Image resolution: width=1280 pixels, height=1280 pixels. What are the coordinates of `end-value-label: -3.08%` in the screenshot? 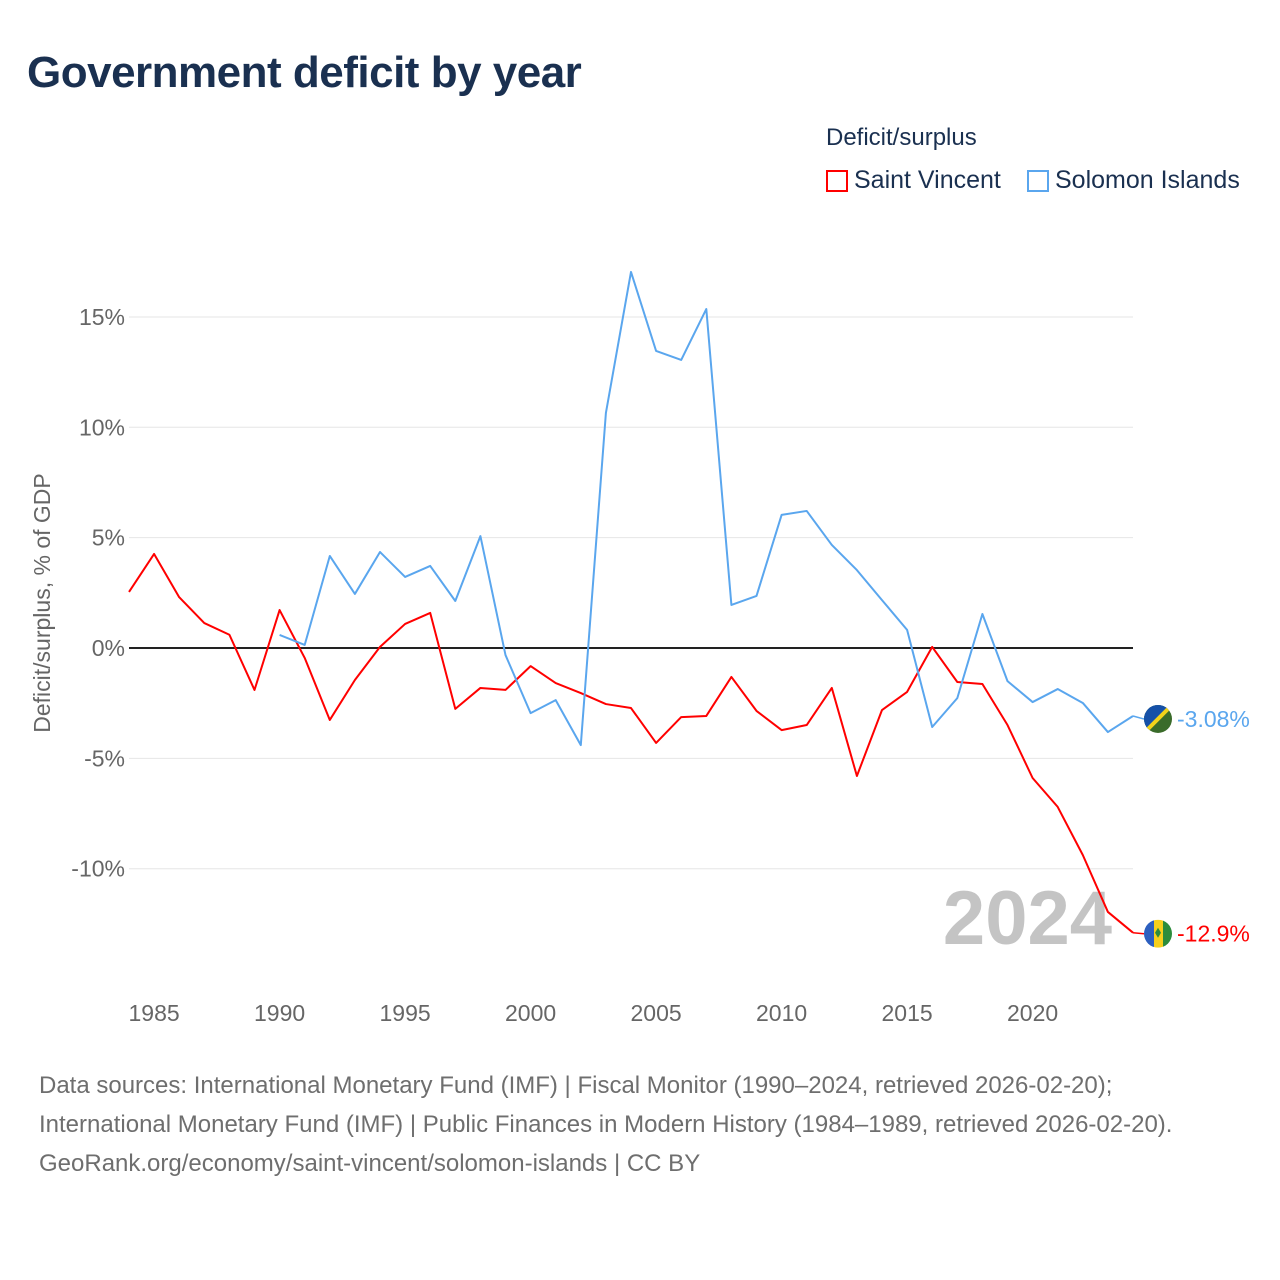 It's located at (1213, 719).